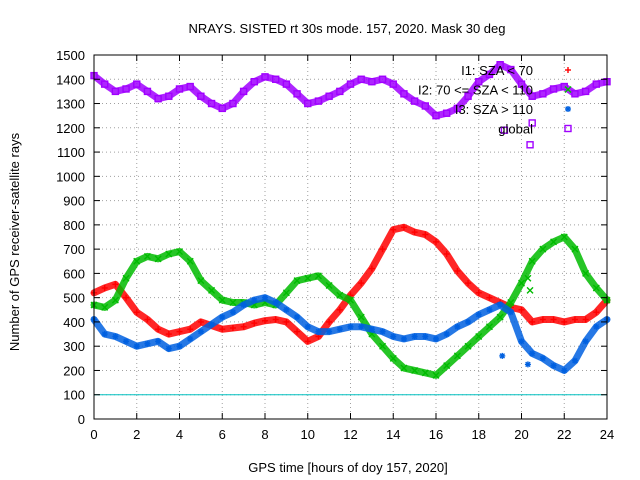 The height and width of the screenshot is (480, 640). Describe the element at coordinates (74, 346) in the screenshot. I see `y-tick-label: 300` at that location.